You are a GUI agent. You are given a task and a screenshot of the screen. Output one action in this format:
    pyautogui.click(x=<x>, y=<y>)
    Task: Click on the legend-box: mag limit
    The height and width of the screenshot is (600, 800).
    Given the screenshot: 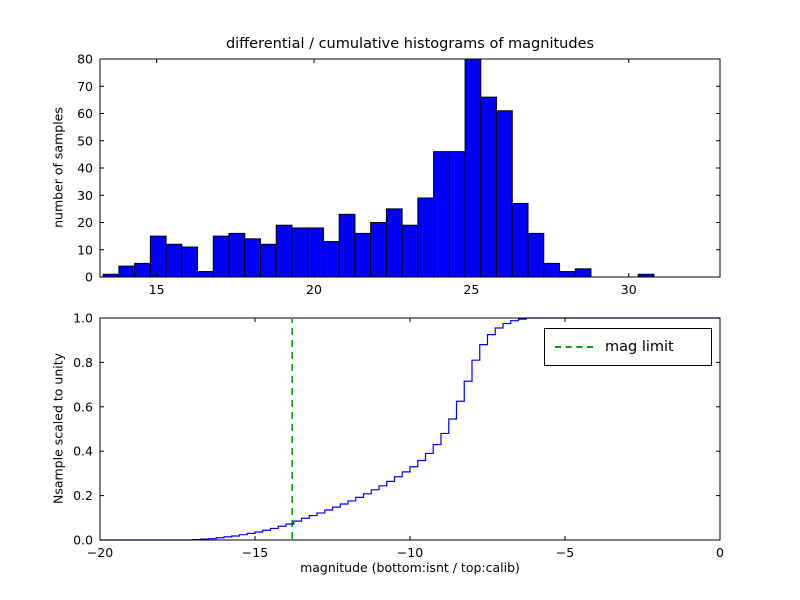 What is the action you would take?
    pyautogui.click(x=628, y=347)
    